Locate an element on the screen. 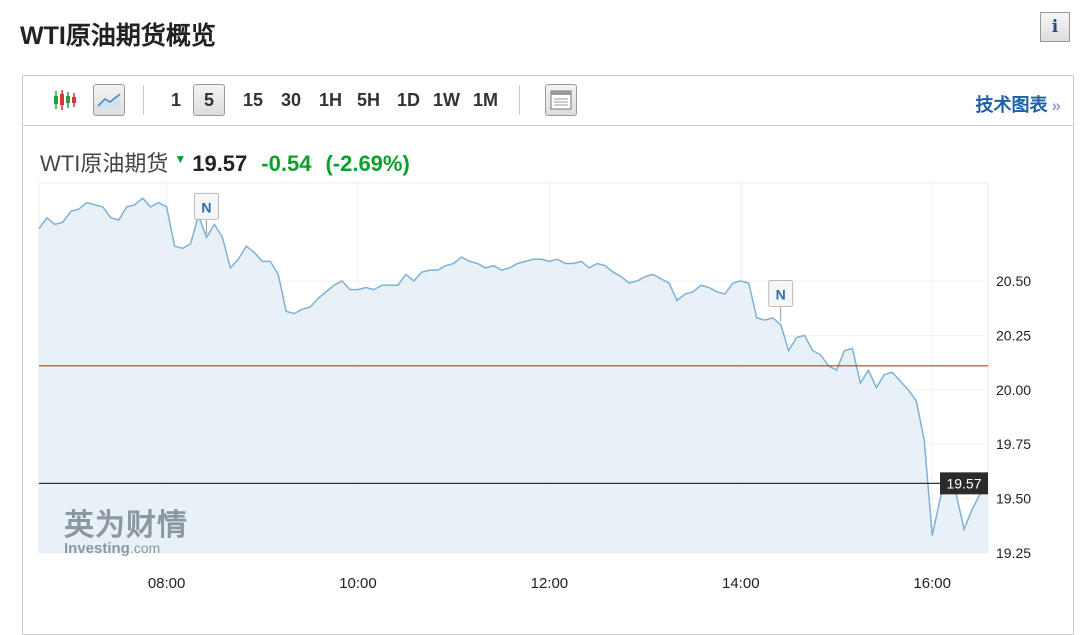  y-tick-label: 20.25 is located at coordinates (1013, 335).